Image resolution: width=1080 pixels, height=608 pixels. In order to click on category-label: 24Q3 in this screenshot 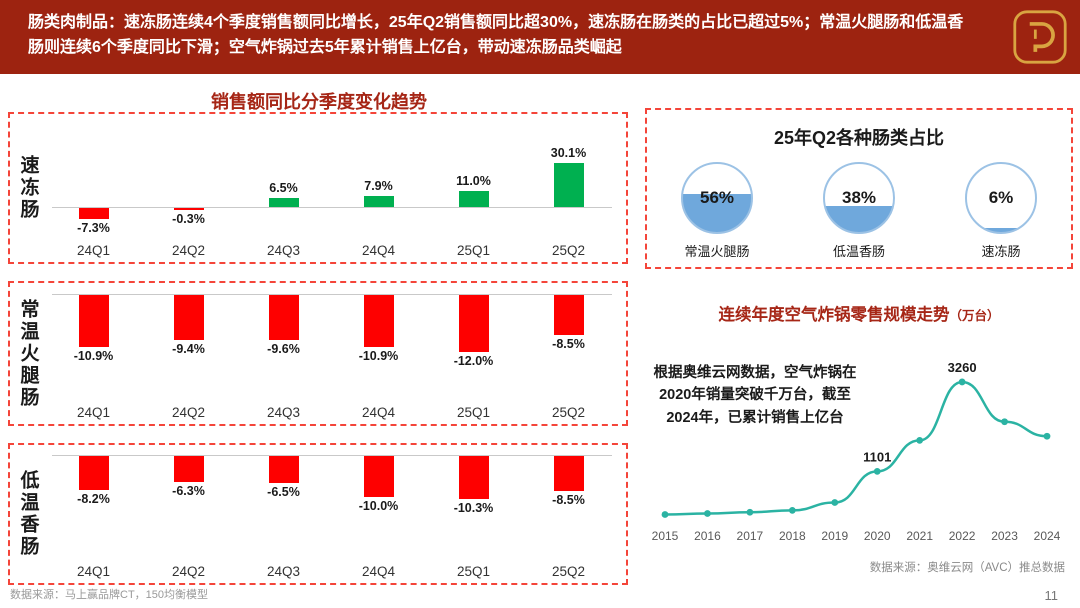, I will do `click(283, 250)`.